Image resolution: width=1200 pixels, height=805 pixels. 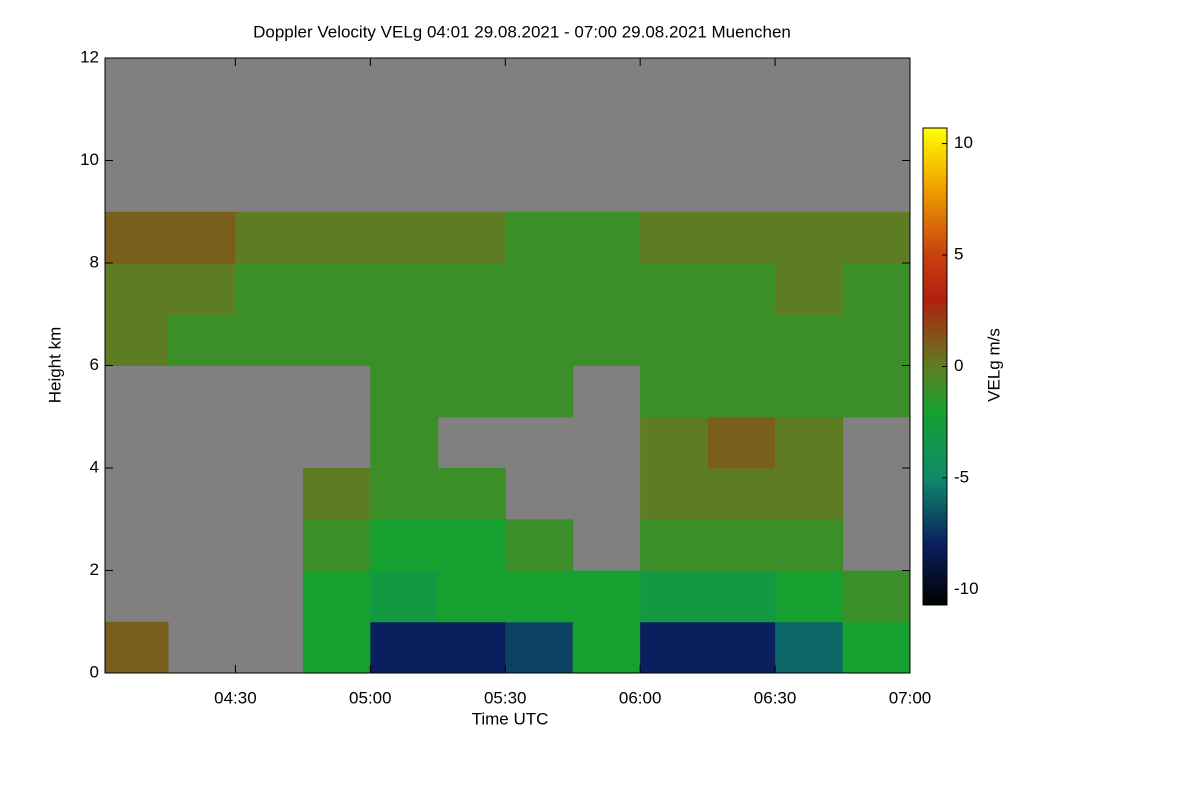 I want to click on y-tick-label: 2, so click(x=94, y=569).